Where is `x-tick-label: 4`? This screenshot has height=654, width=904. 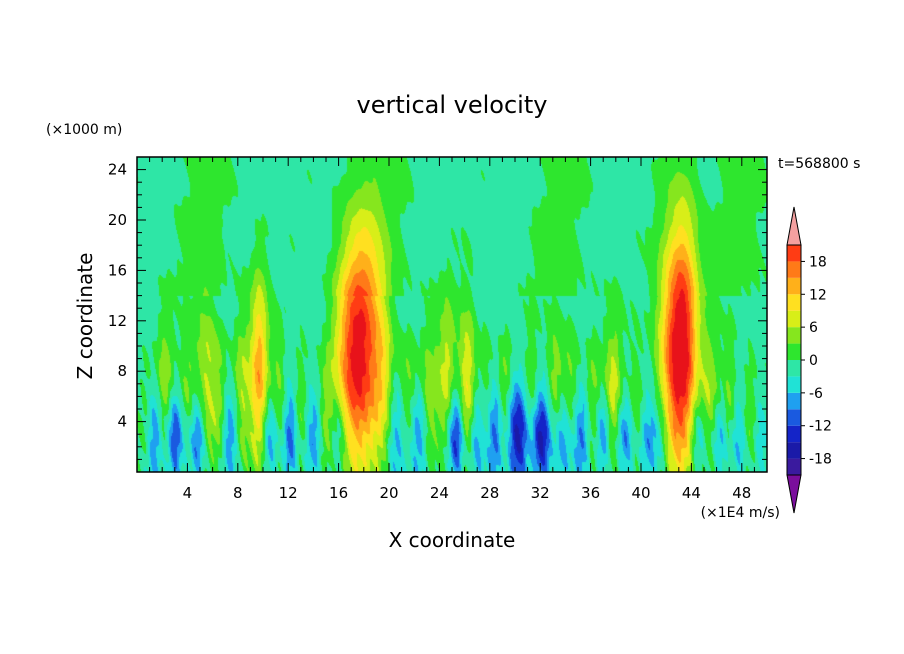
x-tick-label: 4 is located at coordinates (188, 493).